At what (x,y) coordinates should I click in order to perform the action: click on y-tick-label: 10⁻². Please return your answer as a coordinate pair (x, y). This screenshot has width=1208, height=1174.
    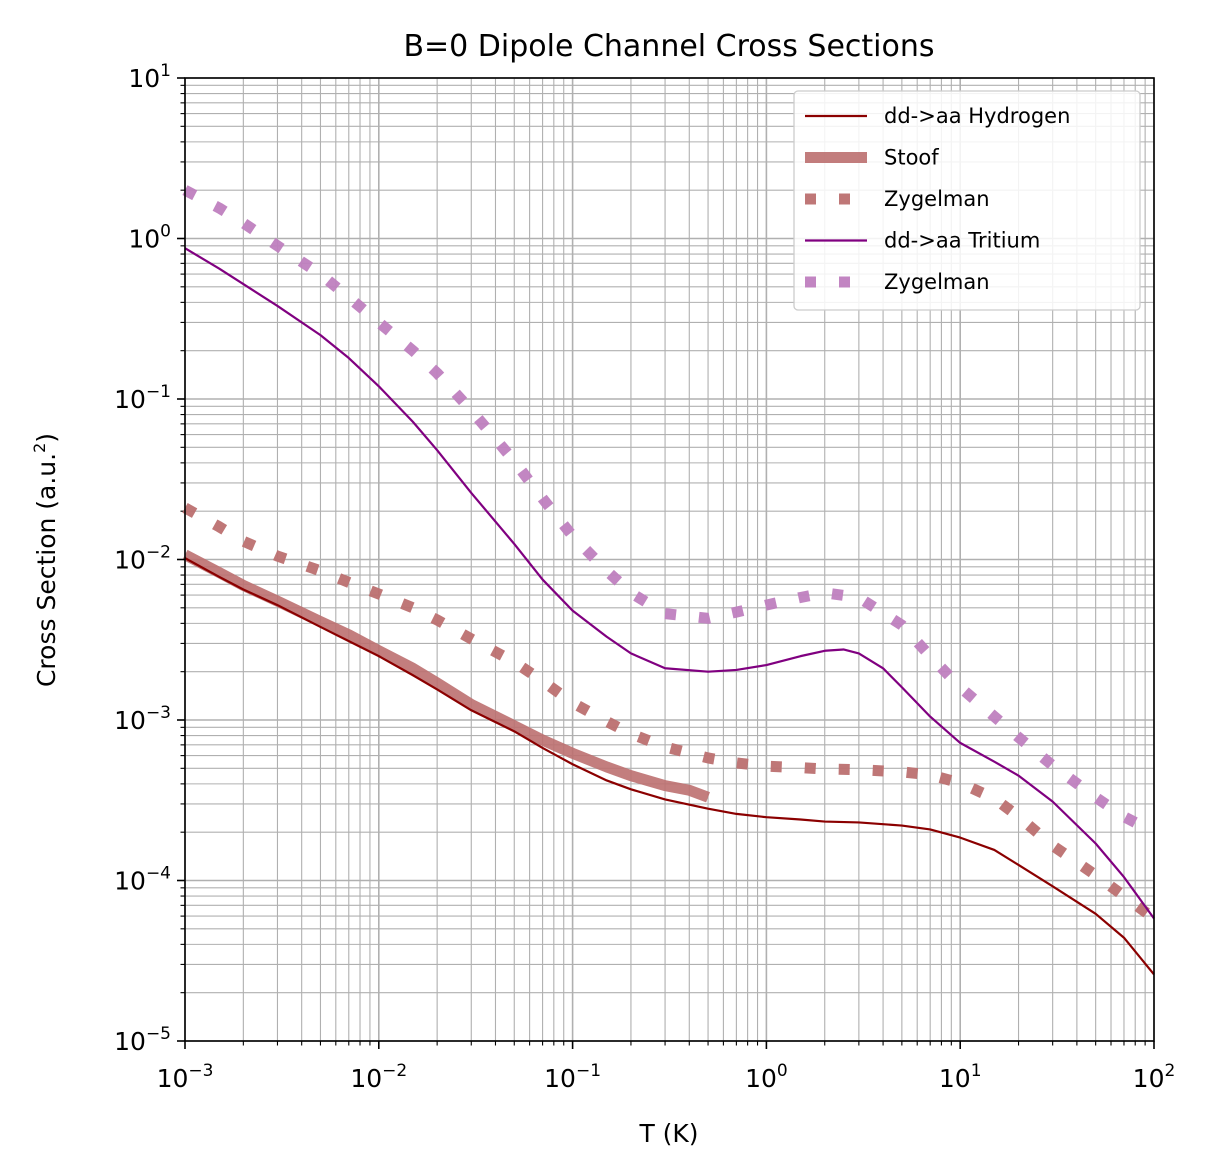
    Looking at the image, I should click on (142, 559).